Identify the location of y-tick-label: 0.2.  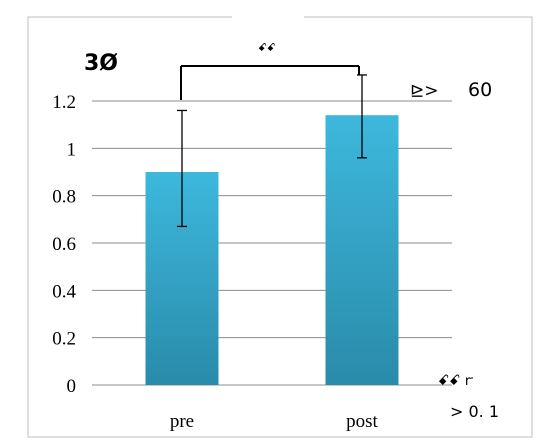
(64, 339).